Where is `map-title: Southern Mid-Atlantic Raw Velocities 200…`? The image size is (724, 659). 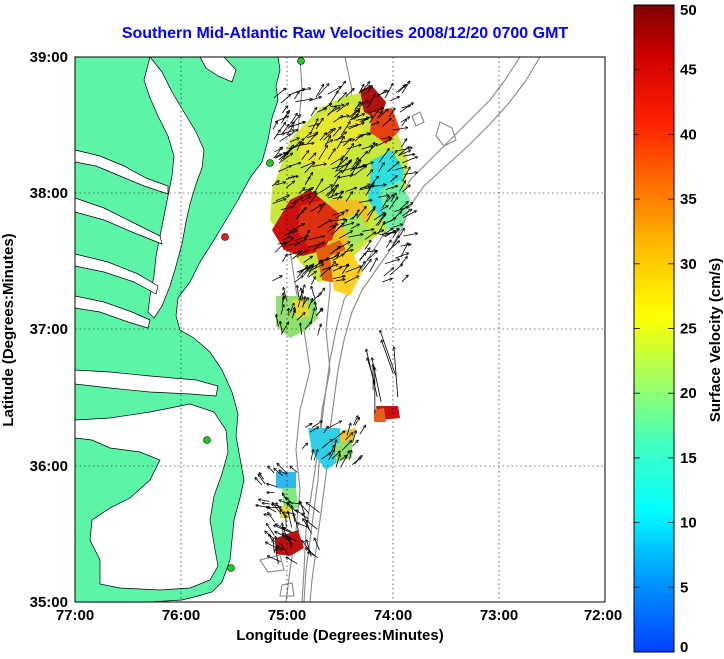
map-title: Southern Mid-Atlantic Raw Velocities 200… is located at coordinates (345, 33).